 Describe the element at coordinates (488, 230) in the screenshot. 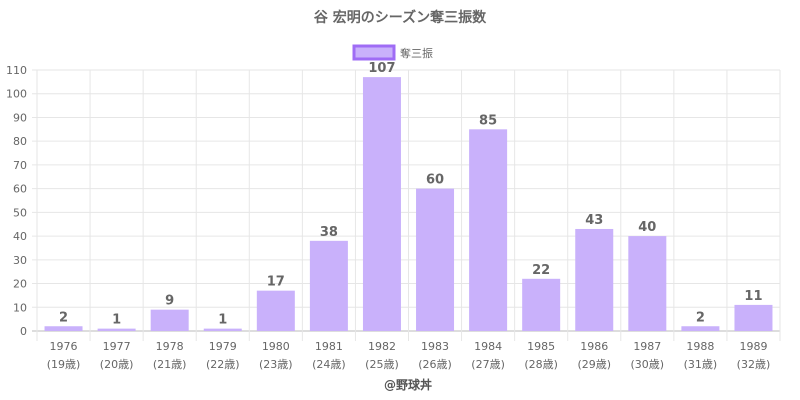

I see `bar-1984` at that location.